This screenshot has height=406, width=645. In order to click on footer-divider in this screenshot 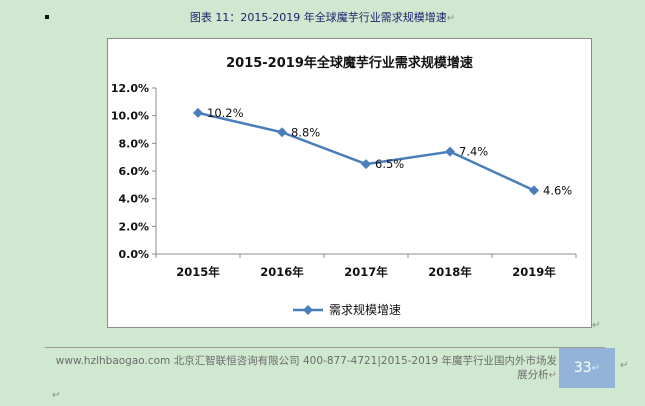, I will do `click(325, 347)`.